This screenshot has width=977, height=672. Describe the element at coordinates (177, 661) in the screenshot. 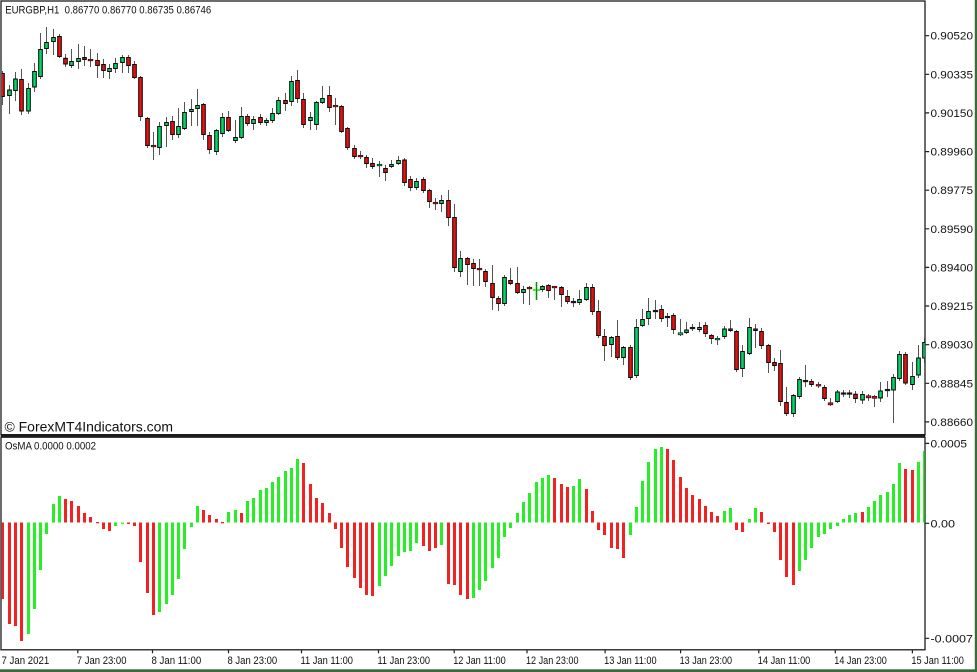

I see `svg-text: 8 Jan 11:00` at that location.